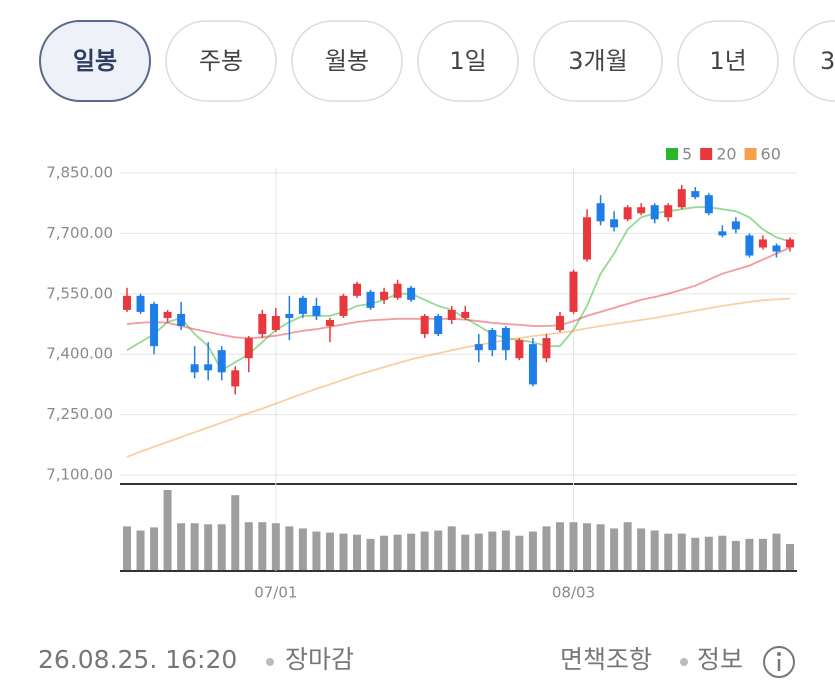 This screenshot has width=835, height=687. I want to click on x-tick-label: 08/03, so click(573, 593).